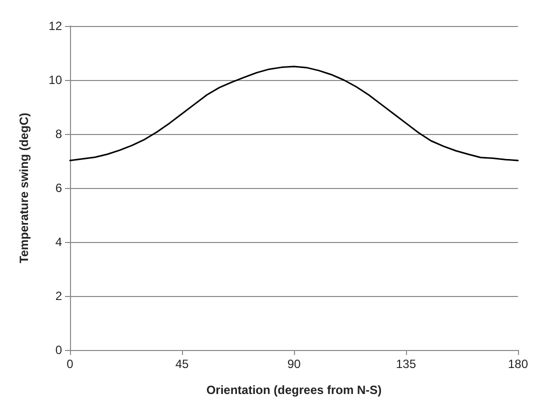 This screenshot has width=548, height=416. What do you see at coordinates (24, 188) in the screenshot?
I see `y-axis-title: Temperature swing (degC)` at bounding box center [24, 188].